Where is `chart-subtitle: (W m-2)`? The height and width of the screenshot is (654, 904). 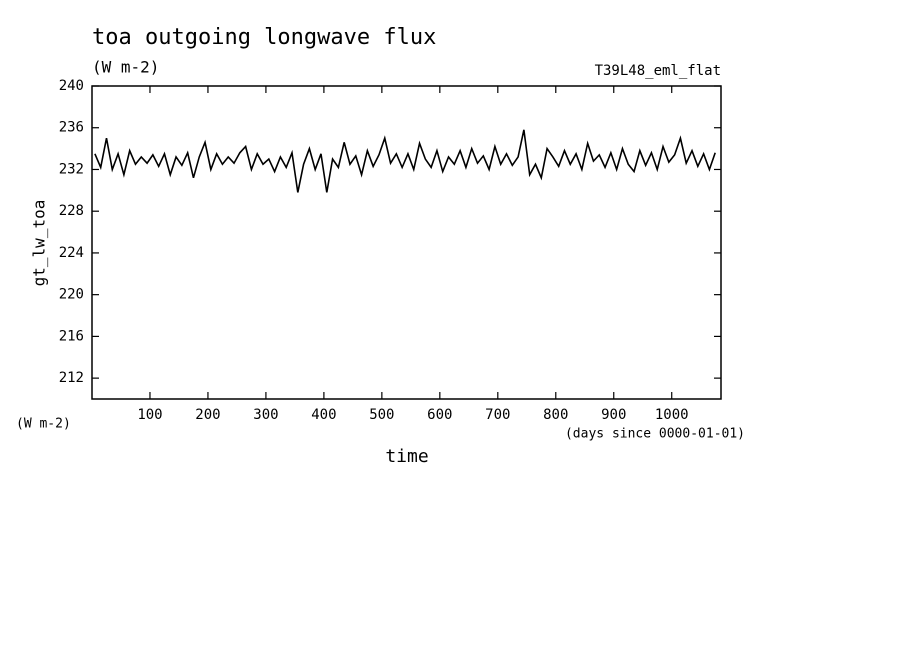
chart-subtitle: (W m-2) is located at coordinates (125, 67).